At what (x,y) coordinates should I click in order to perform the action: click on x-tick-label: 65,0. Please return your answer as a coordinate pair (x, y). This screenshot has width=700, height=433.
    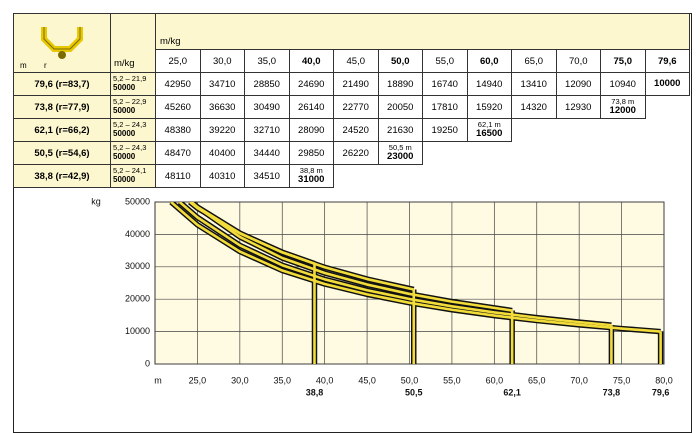
    Looking at the image, I should click on (537, 380).